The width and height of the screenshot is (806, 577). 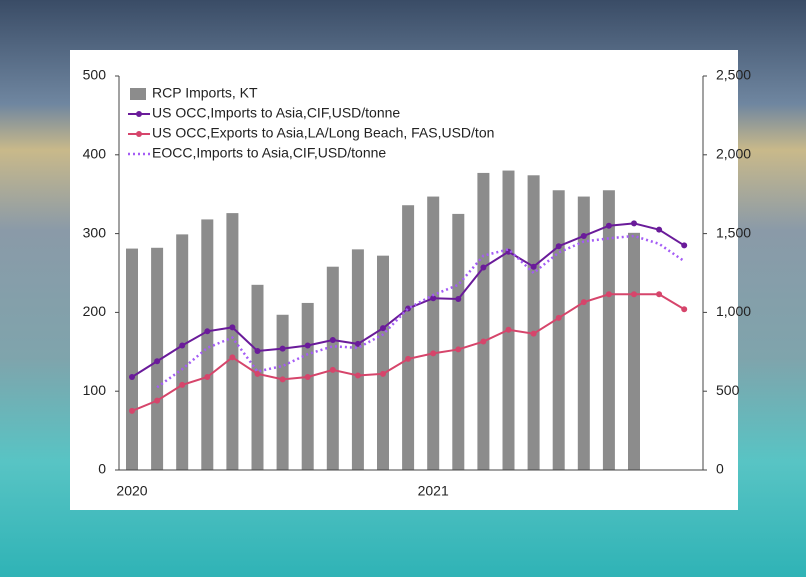 What do you see at coordinates (102, 469) in the screenshot?
I see `y-tick-label: 0` at bounding box center [102, 469].